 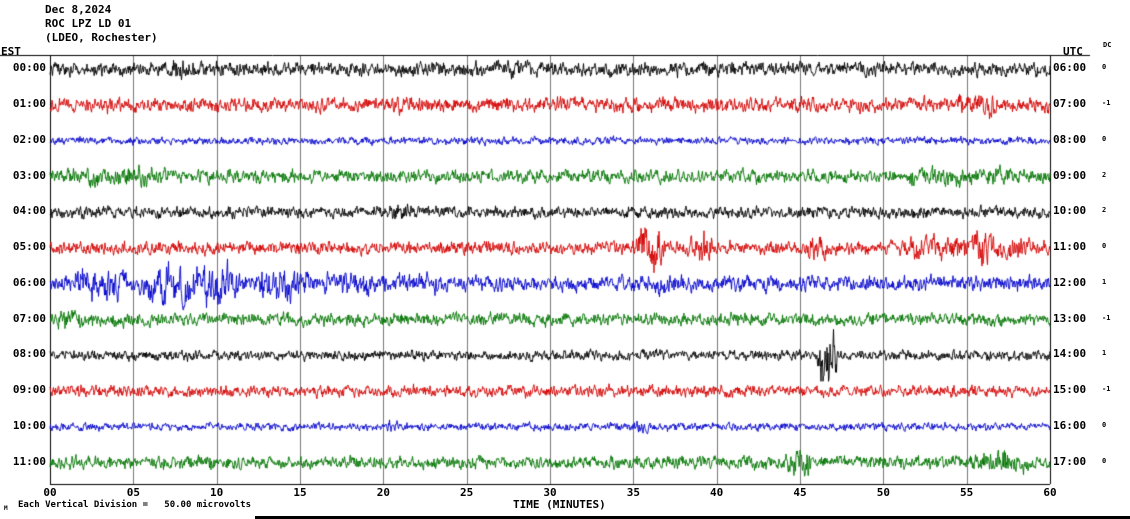 I want to click on x-tick-label: 10, so click(x=217, y=492).